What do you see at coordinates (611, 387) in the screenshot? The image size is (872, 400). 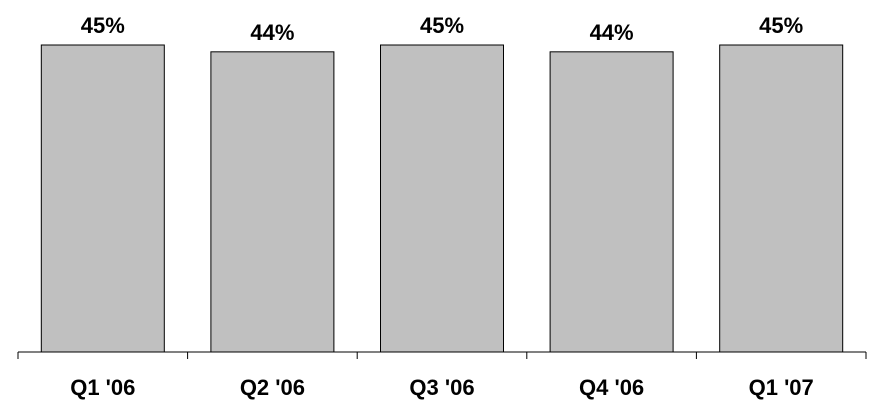 I see `category-label-4: Q4 '06` at bounding box center [611, 387].